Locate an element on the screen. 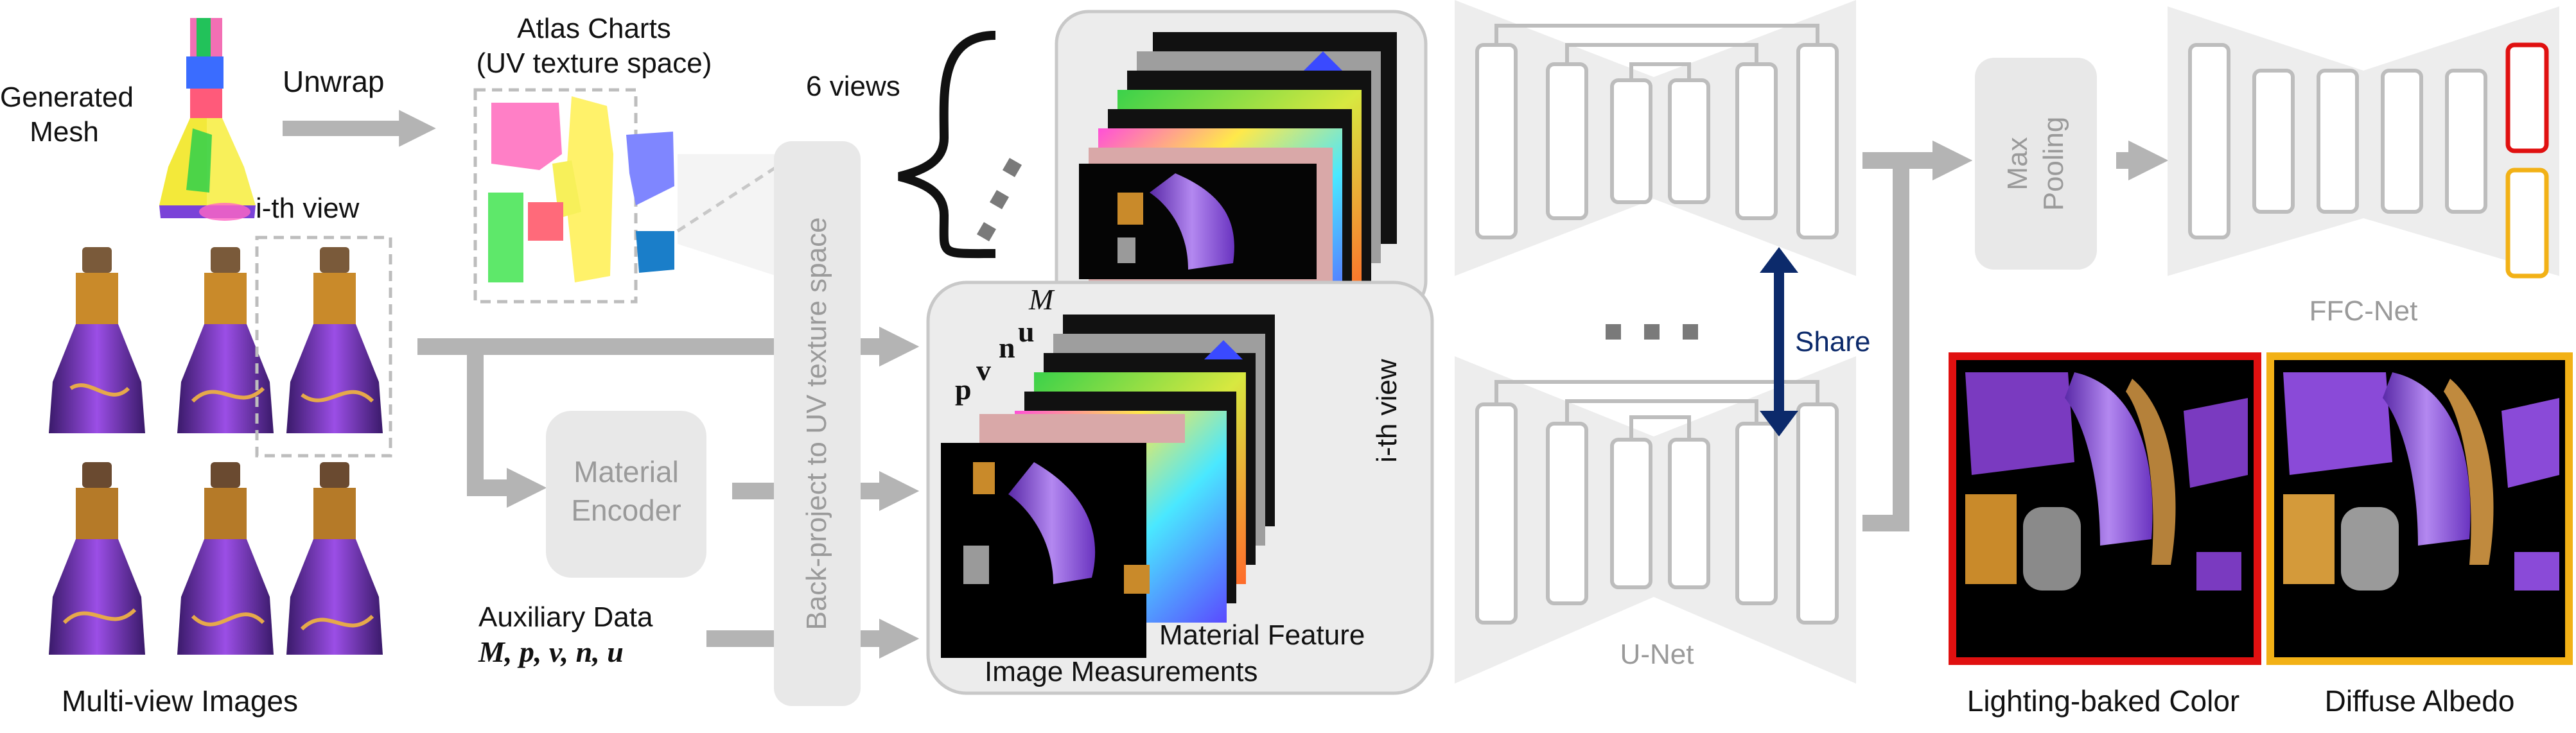 Image resolution: width=2576 pixels, height=733 pixels. material-encoder-label: Material Encoder is located at coordinates (626, 491).